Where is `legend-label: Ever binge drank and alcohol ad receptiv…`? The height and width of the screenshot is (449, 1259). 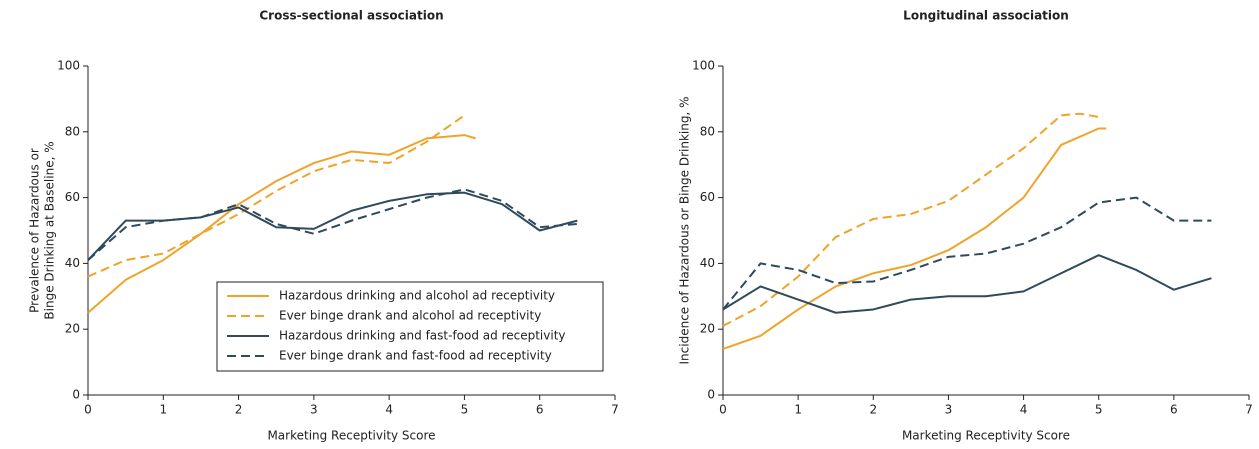 legend-label: Ever binge drank and alcohol ad receptiv… is located at coordinates (410, 316).